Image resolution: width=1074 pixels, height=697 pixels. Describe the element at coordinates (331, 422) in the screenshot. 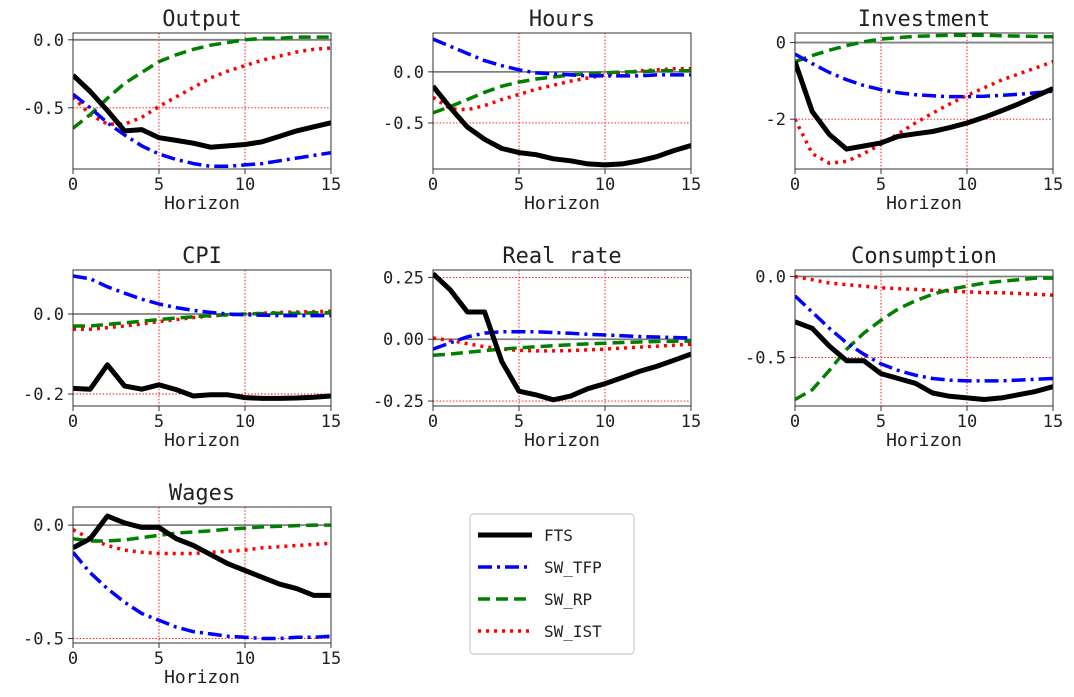

I see `cpi-xtick-15: 15` at that location.